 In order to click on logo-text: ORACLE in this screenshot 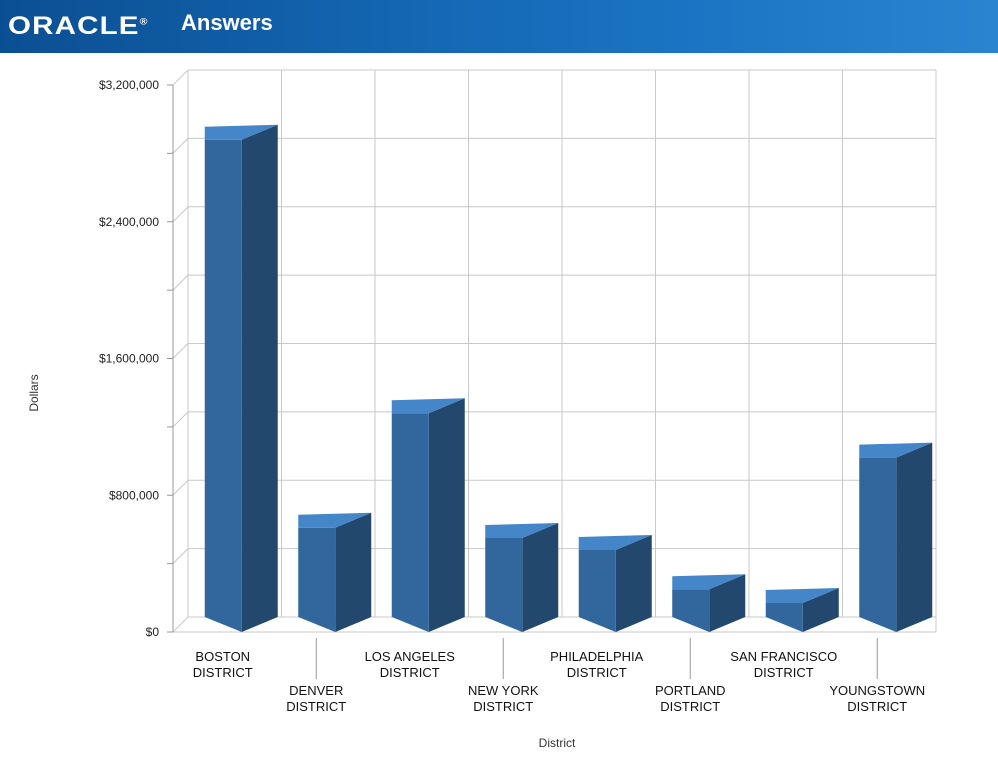, I will do `click(74, 26)`.